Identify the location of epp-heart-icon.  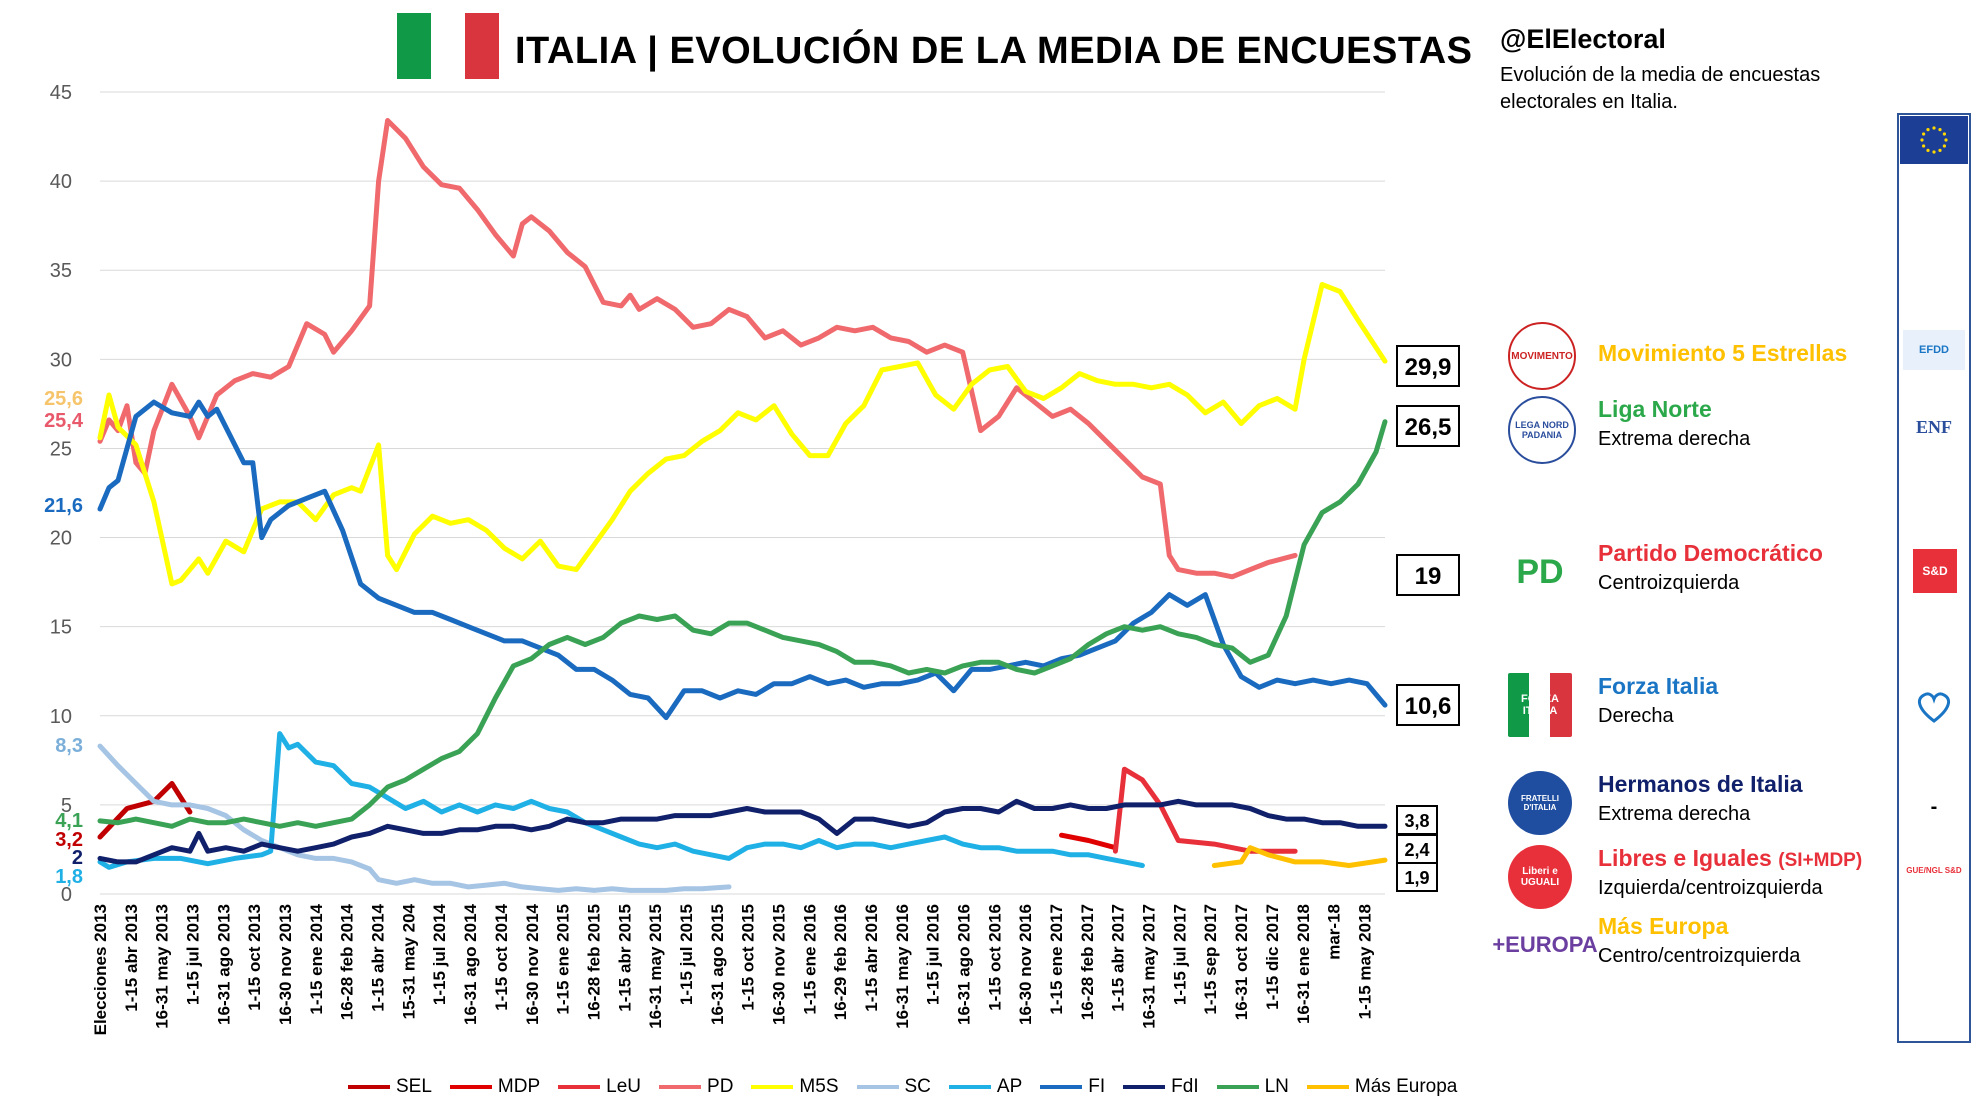
(1934, 707).